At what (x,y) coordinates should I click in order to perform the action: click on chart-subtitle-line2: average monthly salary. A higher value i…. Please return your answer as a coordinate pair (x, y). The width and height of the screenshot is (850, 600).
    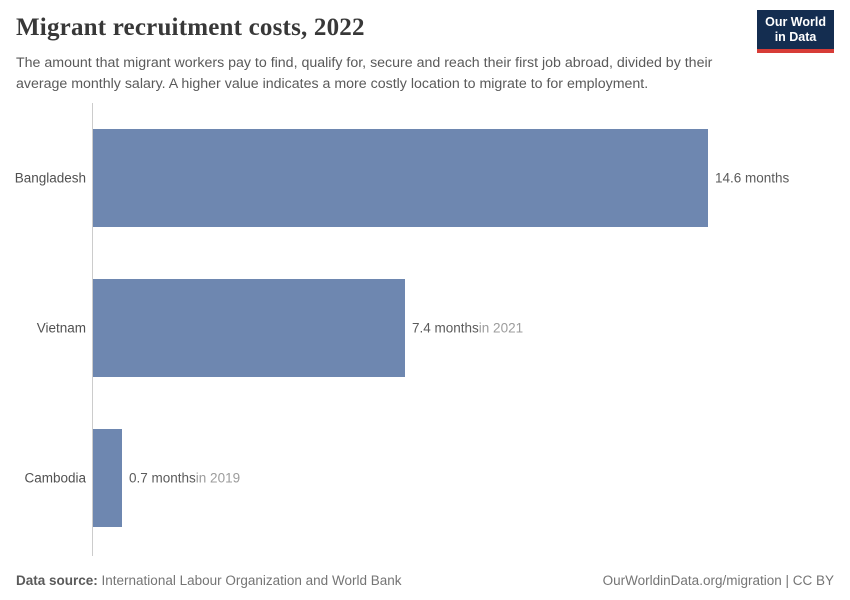
    Looking at the image, I should click on (332, 84).